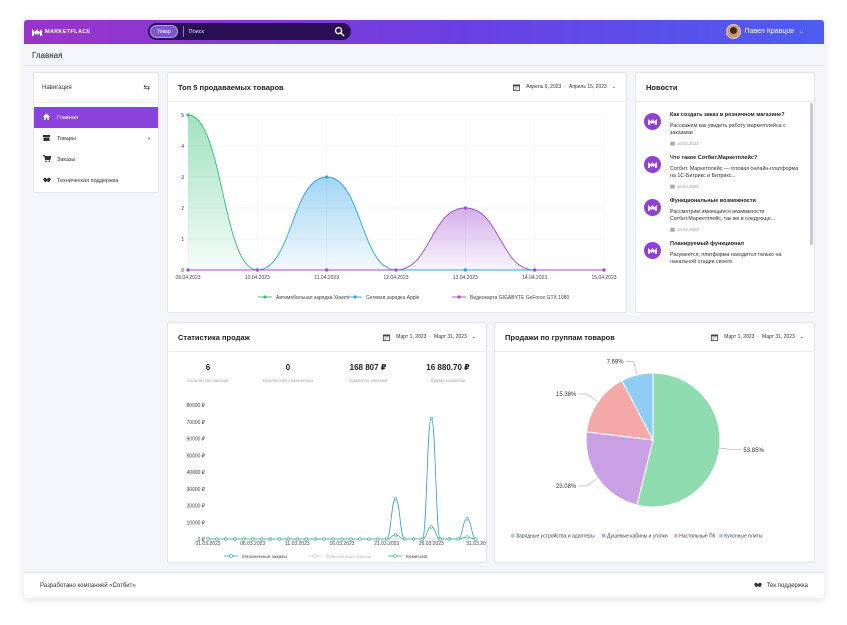 The image size is (847, 625). Describe the element at coordinates (342, 478) in the screenshot. I see `series-line` at that location.